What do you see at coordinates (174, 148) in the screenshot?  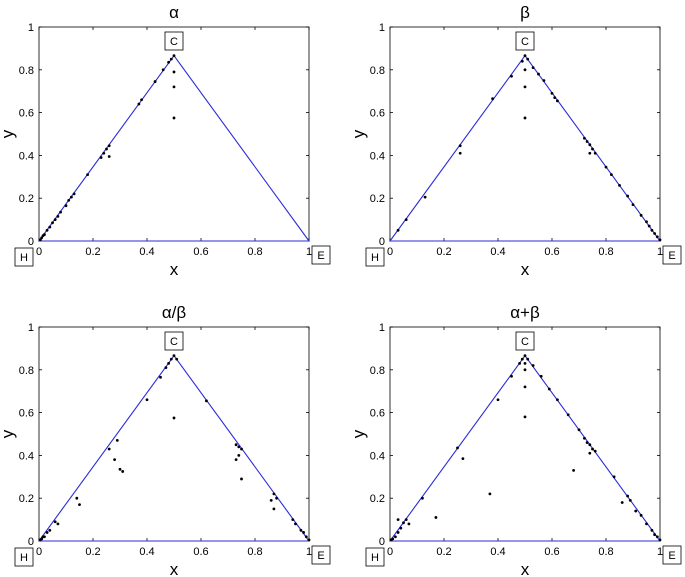 I see `ternary-triangle` at bounding box center [174, 148].